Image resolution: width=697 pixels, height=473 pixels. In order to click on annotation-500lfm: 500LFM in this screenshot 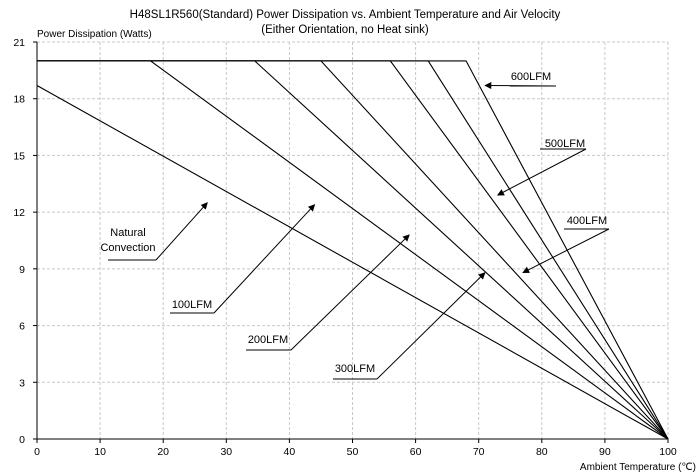, I will do `click(542, 167)`.